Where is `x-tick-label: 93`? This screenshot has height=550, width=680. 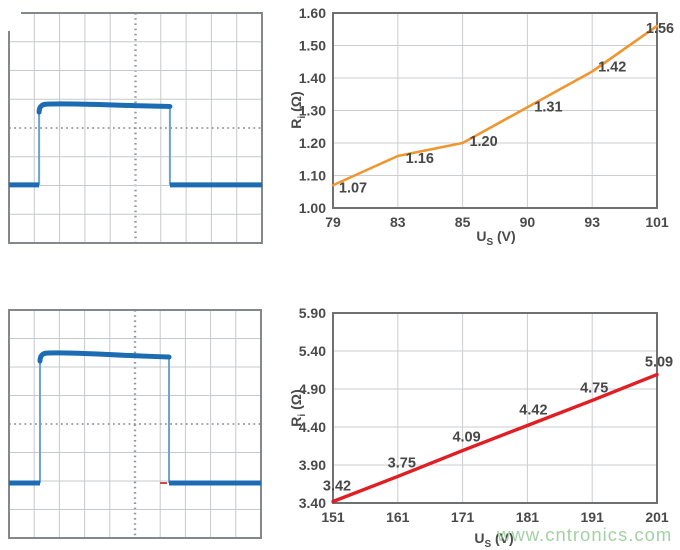 x-tick-label: 93 is located at coordinates (592, 222).